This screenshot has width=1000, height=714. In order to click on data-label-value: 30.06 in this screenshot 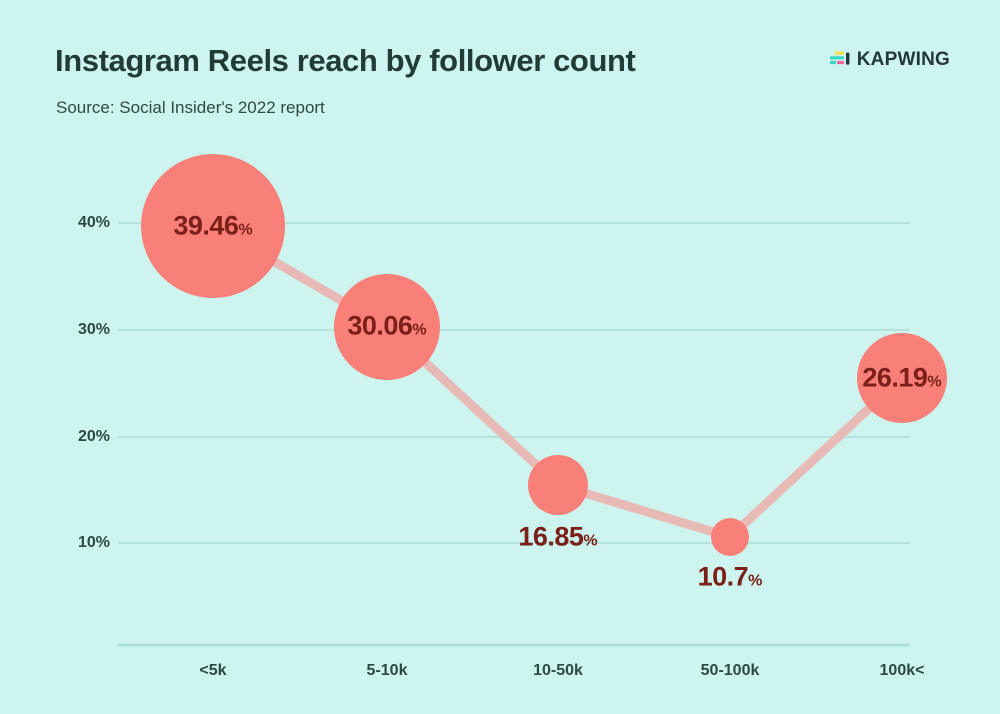, I will do `click(380, 325)`.